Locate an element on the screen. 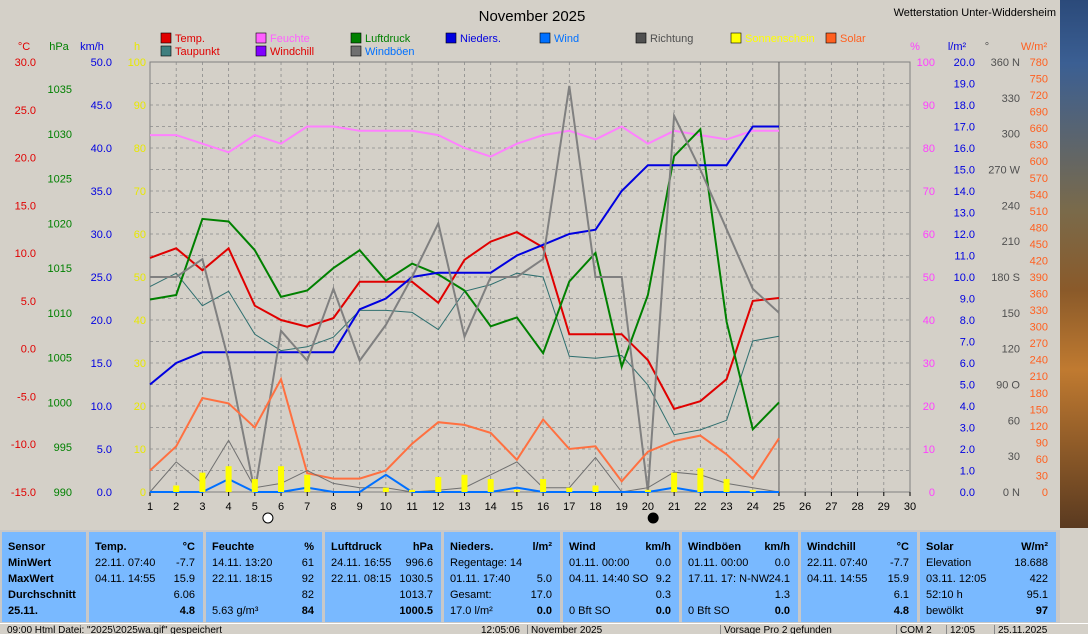 Image resolution: width=1088 pixels, height=634 pixels. axis-tick-lm2: 11.0 is located at coordinates (964, 257).